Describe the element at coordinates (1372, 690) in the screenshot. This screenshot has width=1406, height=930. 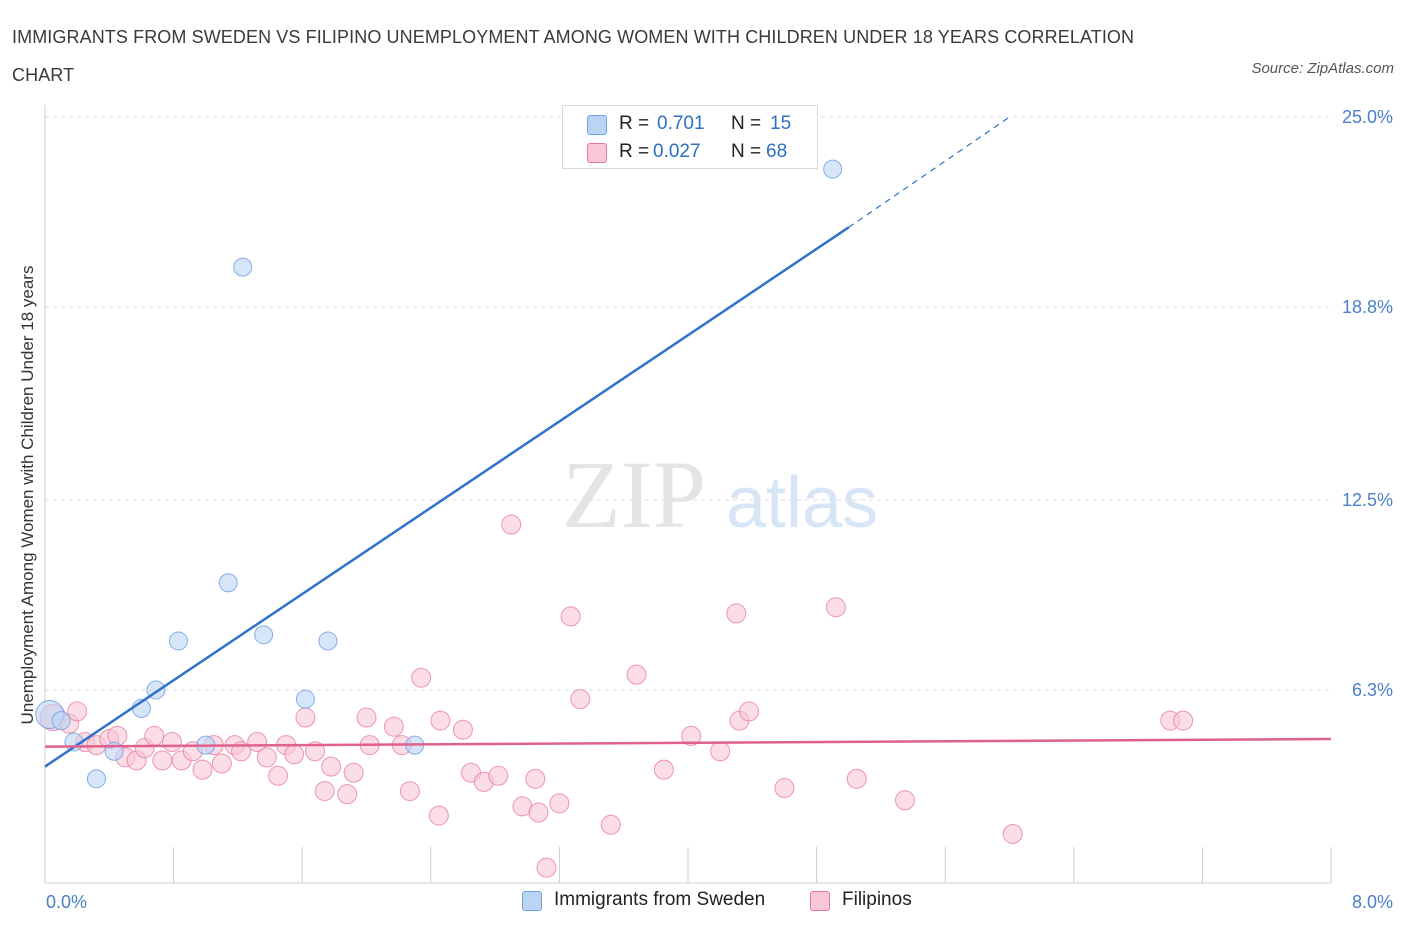
I see `y-tick-label: 6.3%` at that location.